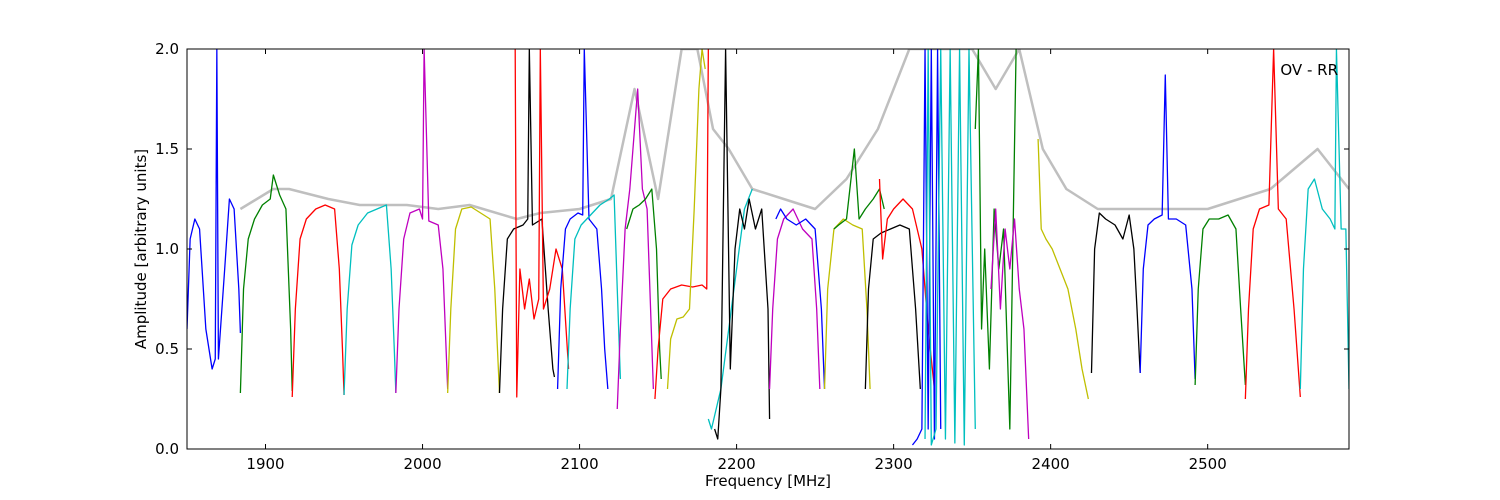 The width and height of the screenshot is (1500, 500). Describe the element at coordinates (167, 449) in the screenshot. I see `y-tick-label: 0.0` at that location.